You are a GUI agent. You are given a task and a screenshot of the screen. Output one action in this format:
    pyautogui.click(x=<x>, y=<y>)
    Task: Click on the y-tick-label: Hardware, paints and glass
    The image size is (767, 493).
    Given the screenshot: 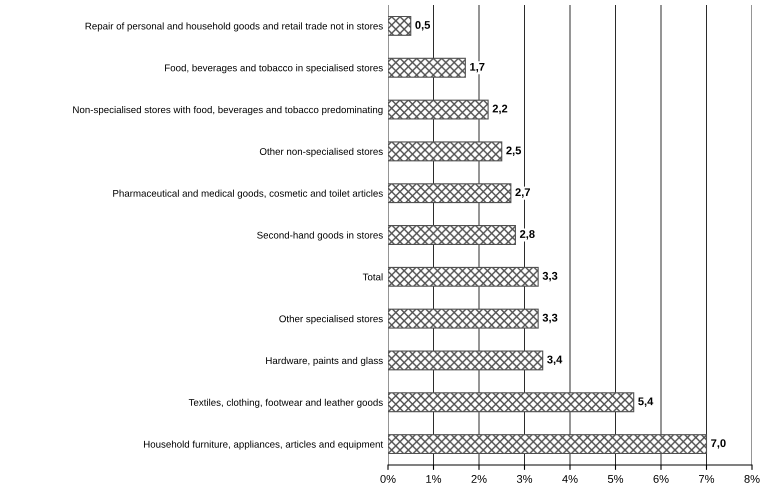 What is the action you would take?
    pyautogui.click(x=324, y=361)
    